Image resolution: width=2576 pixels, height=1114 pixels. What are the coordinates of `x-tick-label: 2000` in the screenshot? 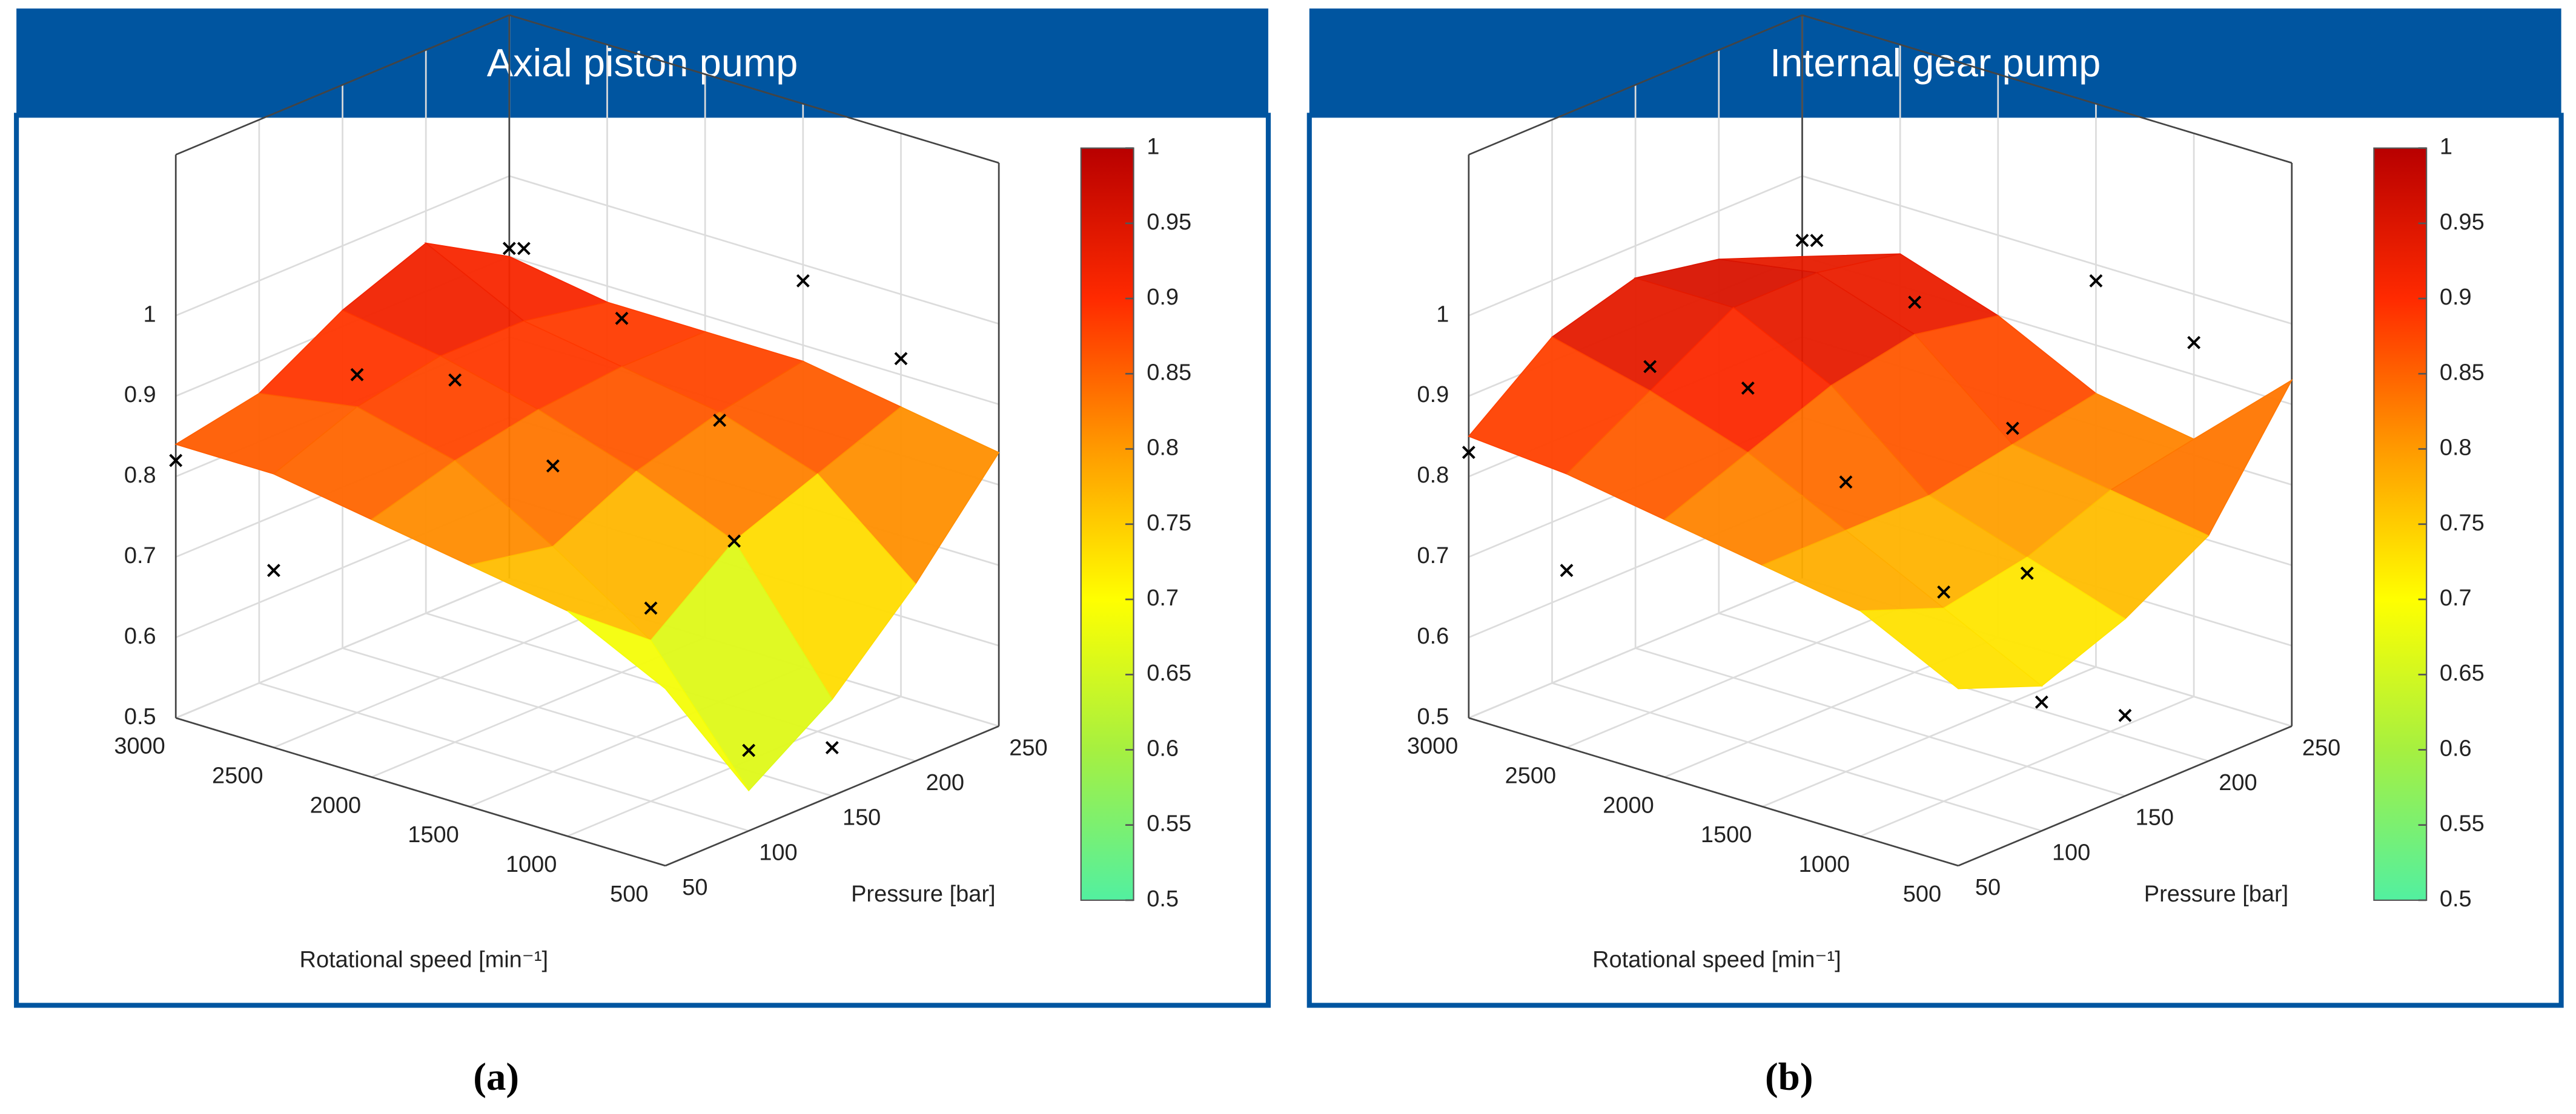 It's located at (1628, 805).